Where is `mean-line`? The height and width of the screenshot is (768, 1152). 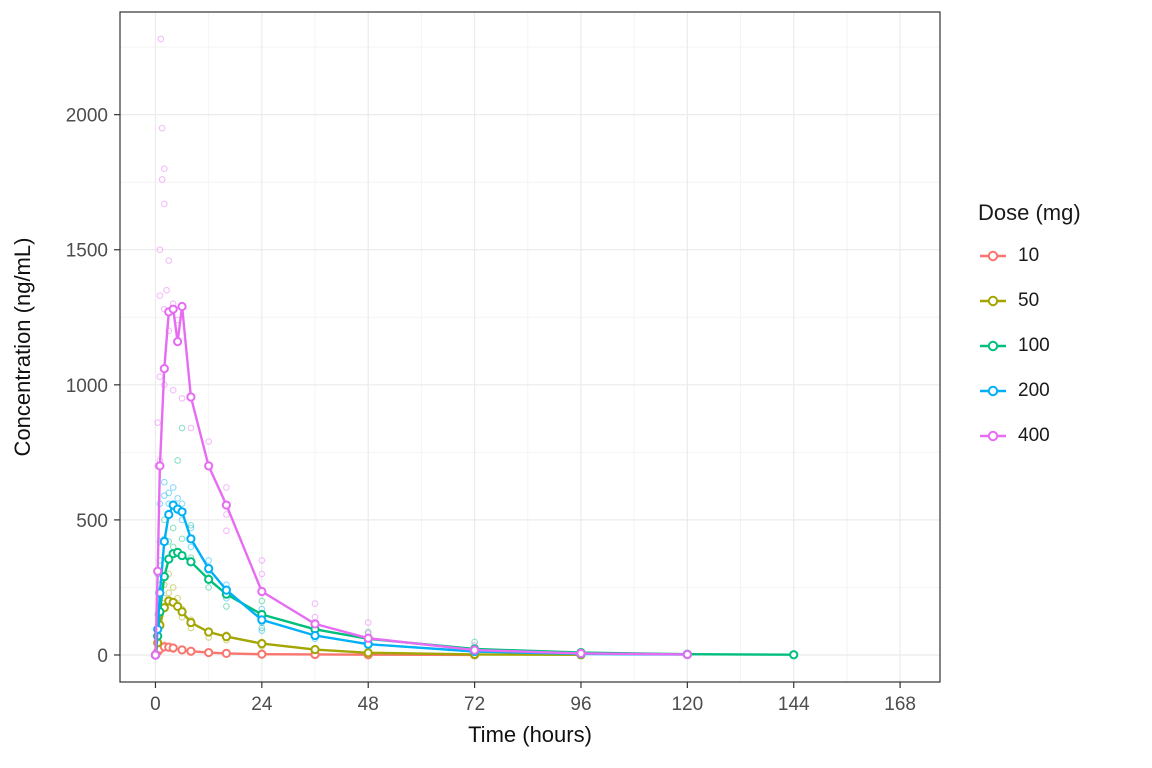
mean-line is located at coordinates (368, 627).